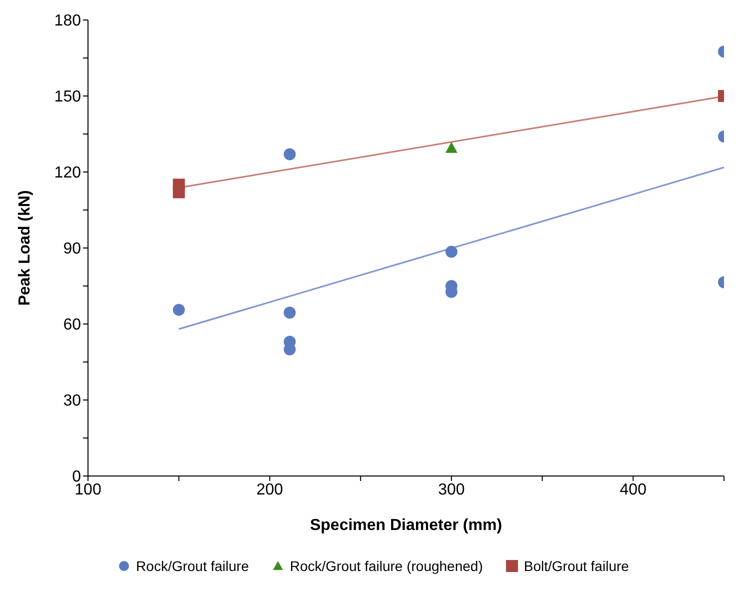 The image size is (746, 596). What do you see at coordinates (72, 249) in the screenshot?
I see `y-tick-label: 90` at bounding box center [72, 249].